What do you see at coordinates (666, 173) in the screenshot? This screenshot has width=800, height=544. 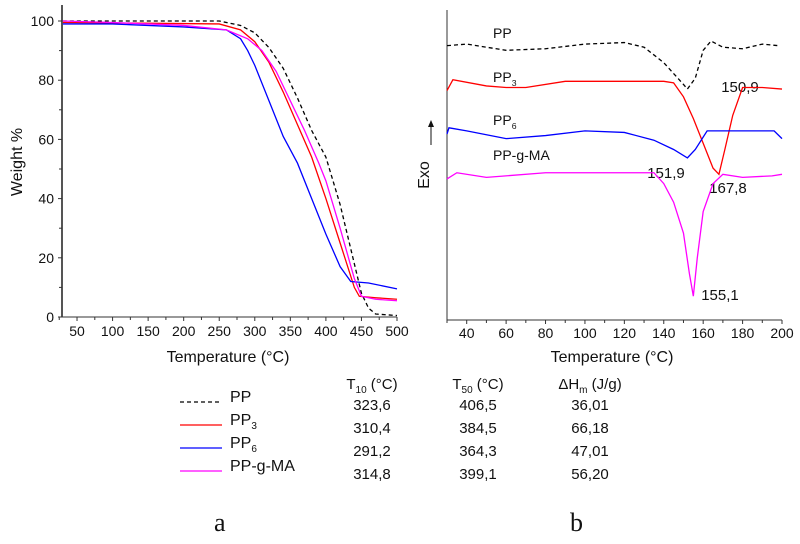 I see `peak-label: 151,9` at bounding box center [666, 173].